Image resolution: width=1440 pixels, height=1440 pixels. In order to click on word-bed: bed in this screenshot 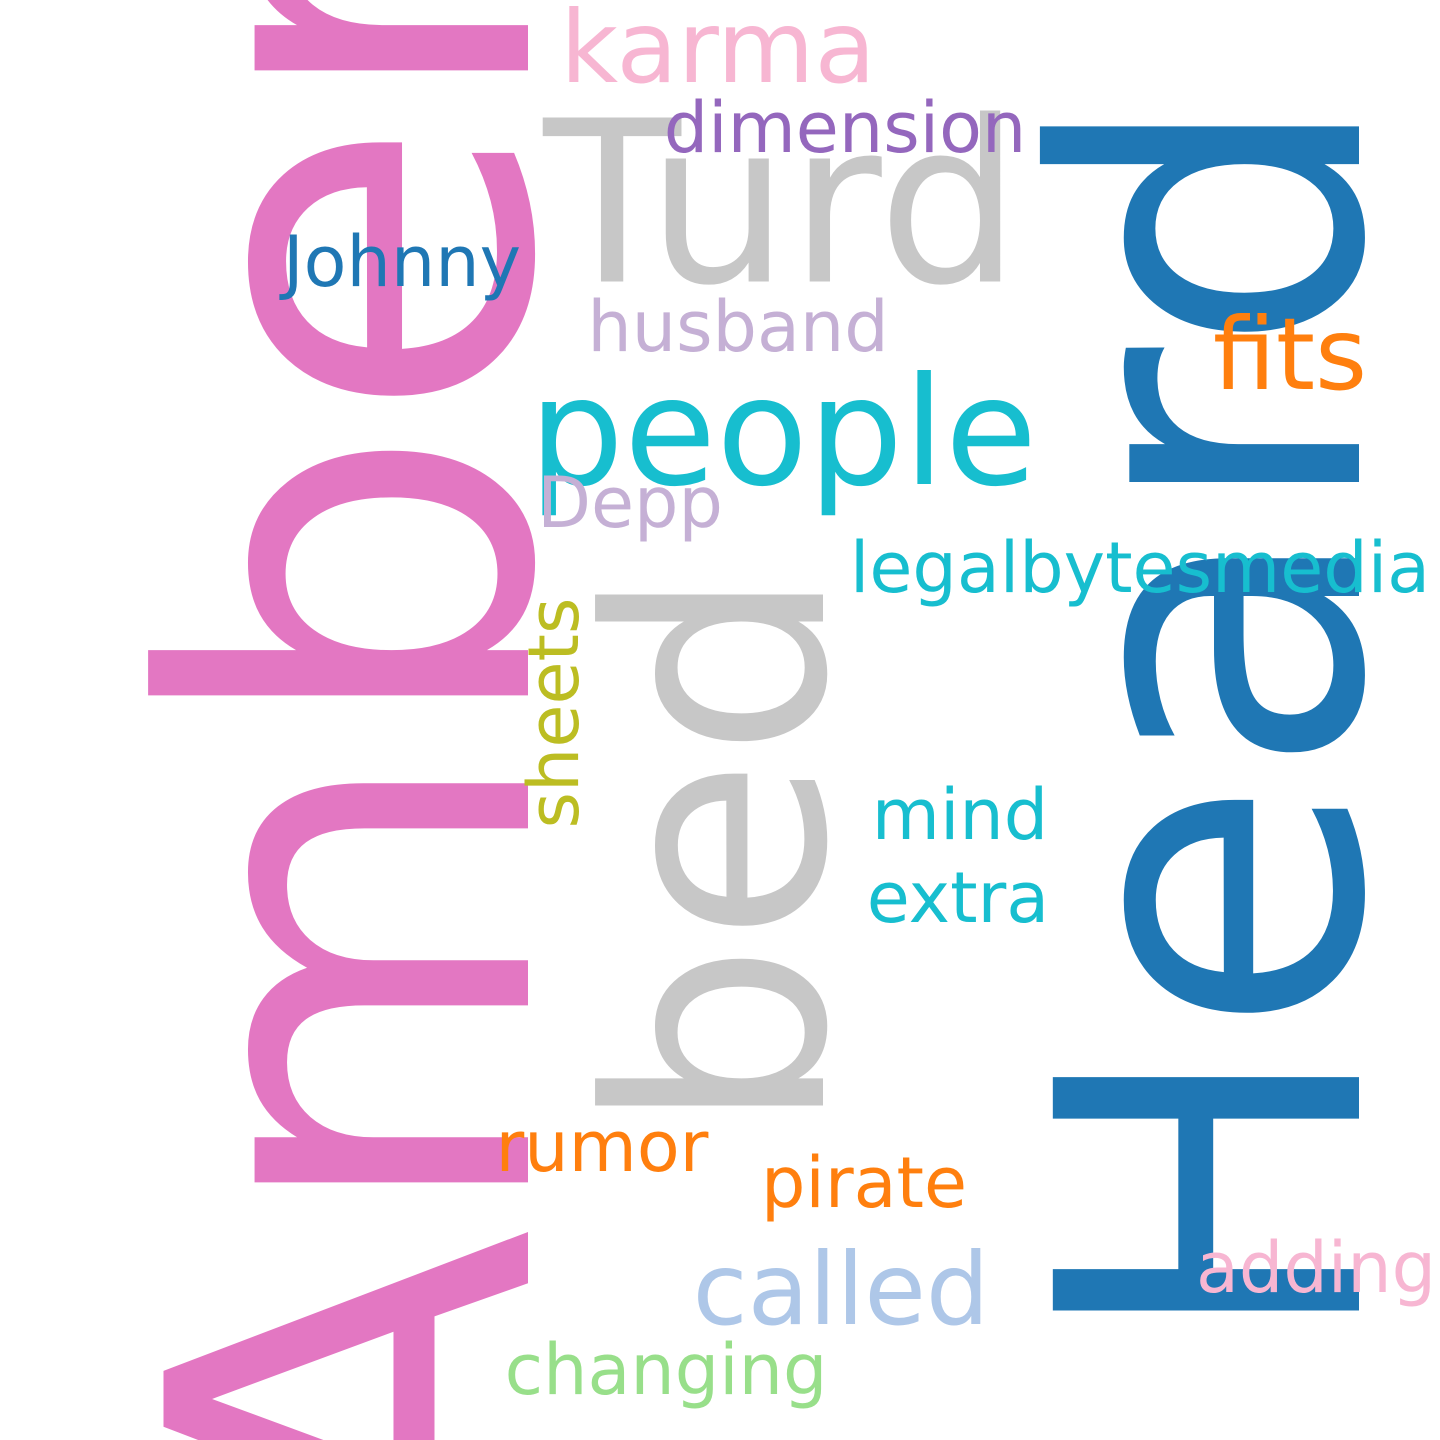, I will do `click(719, 850)`.